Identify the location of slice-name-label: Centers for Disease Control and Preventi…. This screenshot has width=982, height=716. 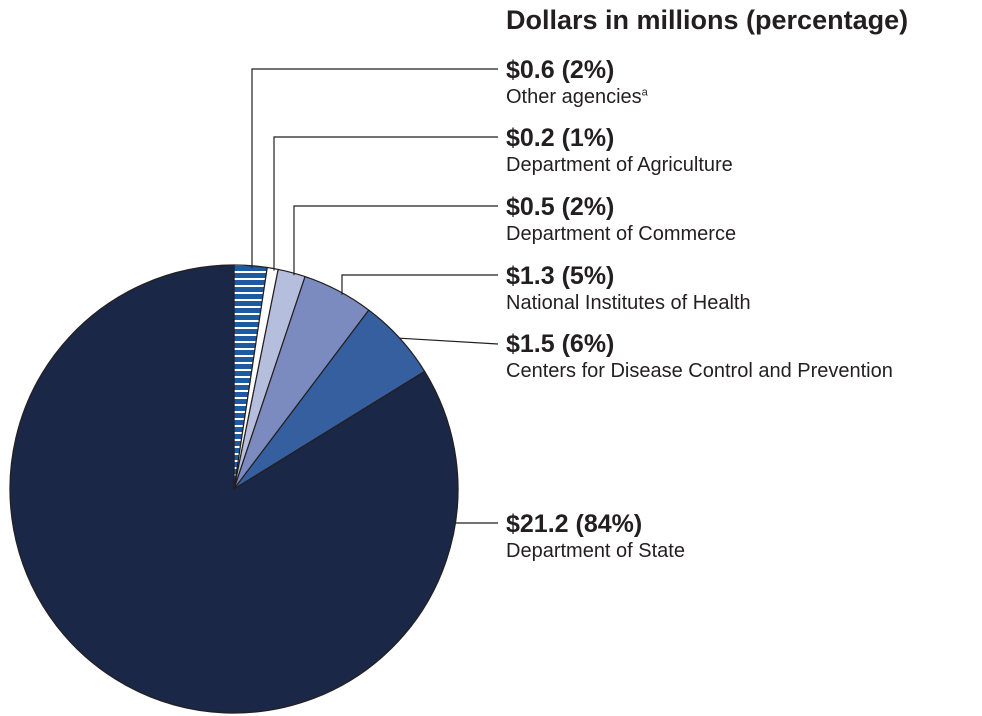
(699, 371).